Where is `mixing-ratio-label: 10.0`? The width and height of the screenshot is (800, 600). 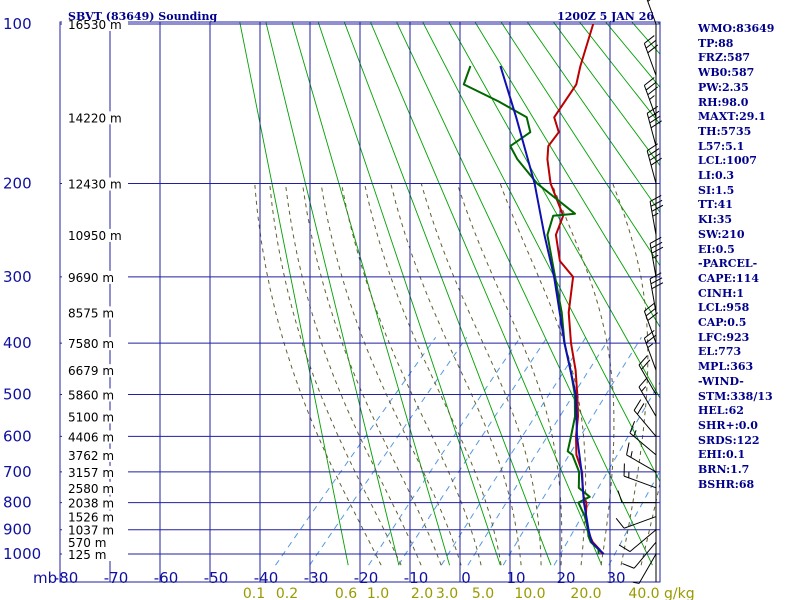 mixing-ratio-label: 10.0 is located at coordinates (529, 593).